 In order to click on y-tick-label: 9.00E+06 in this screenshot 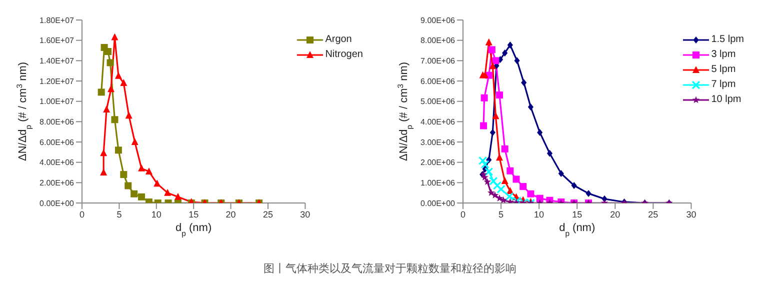, I will do `click(438, 20)`.